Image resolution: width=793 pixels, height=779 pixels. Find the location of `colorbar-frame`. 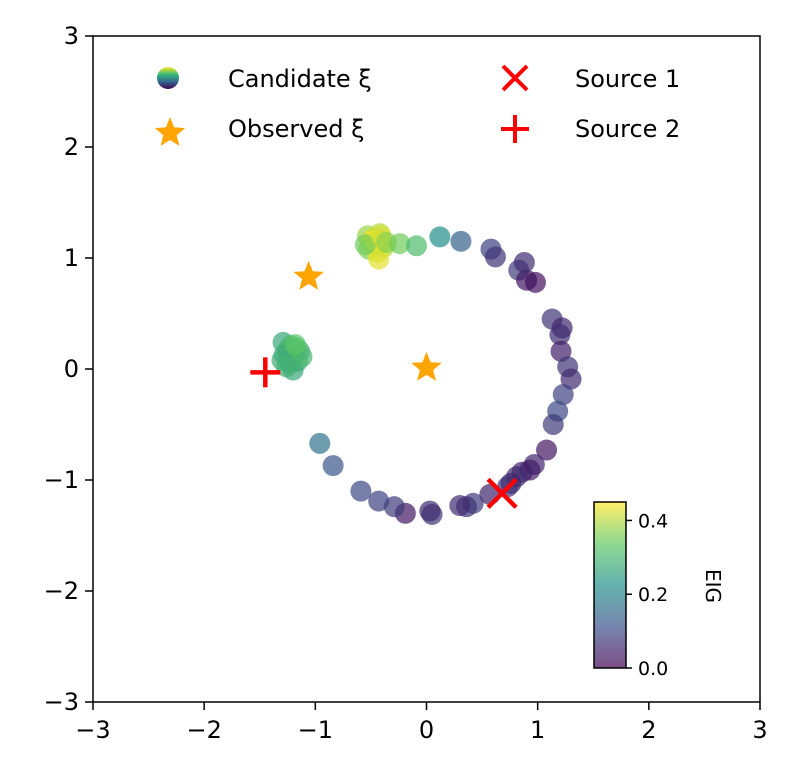

colorbar-frame is located at coordinates (610, 585).